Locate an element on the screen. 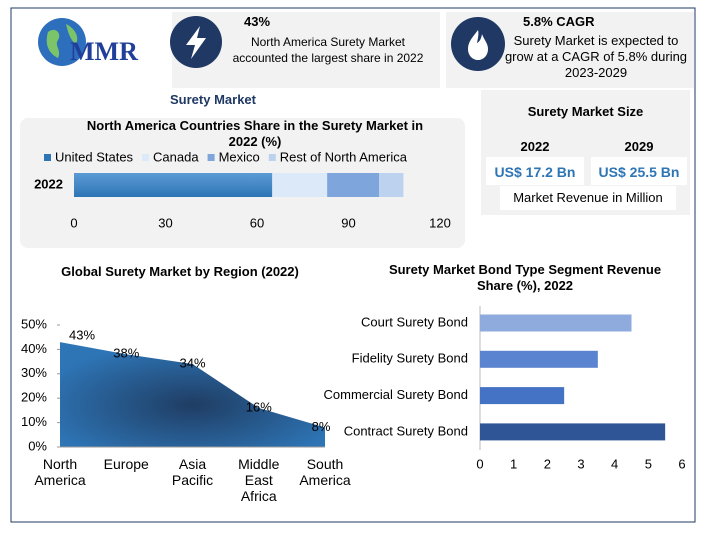  size-year: 2029 is located at coordinates (639, 146).